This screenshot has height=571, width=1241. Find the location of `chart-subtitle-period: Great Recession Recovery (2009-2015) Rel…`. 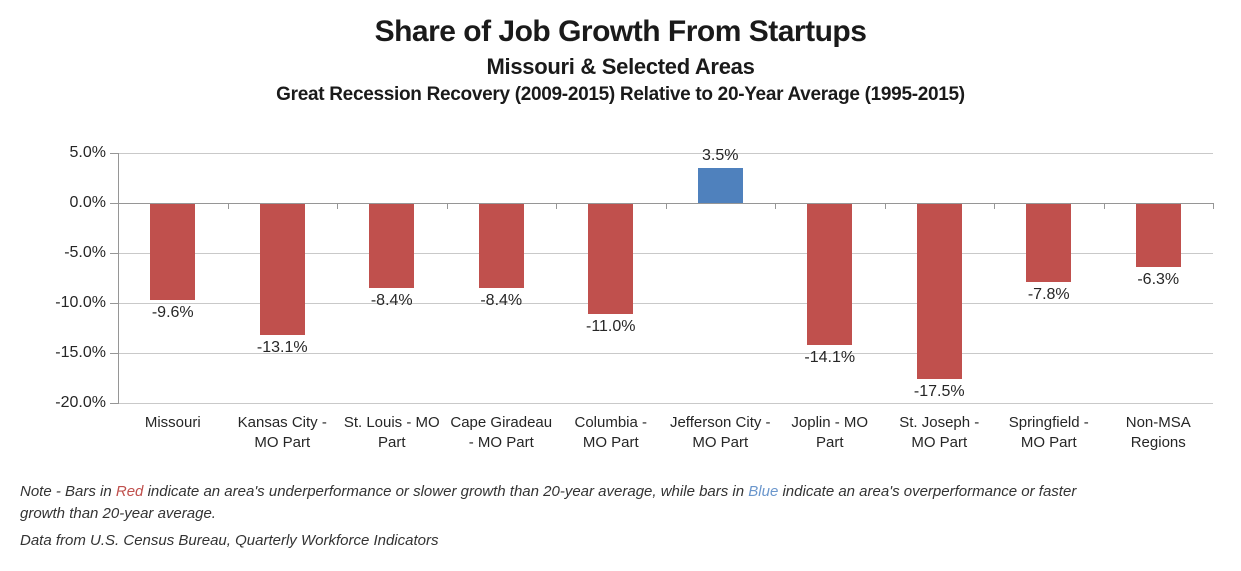

chart-subtitle-period: Great Recession Recovery (2009-2015) Rel… is located at coordinates (620, 94).